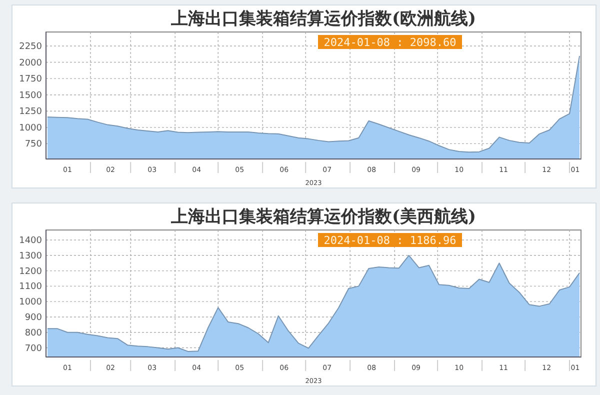 This screenshot has width=600, height=395. Describe the element at coordinates (30, 241) in the screenshot. I see `y-tick-label: 1400` at that location.